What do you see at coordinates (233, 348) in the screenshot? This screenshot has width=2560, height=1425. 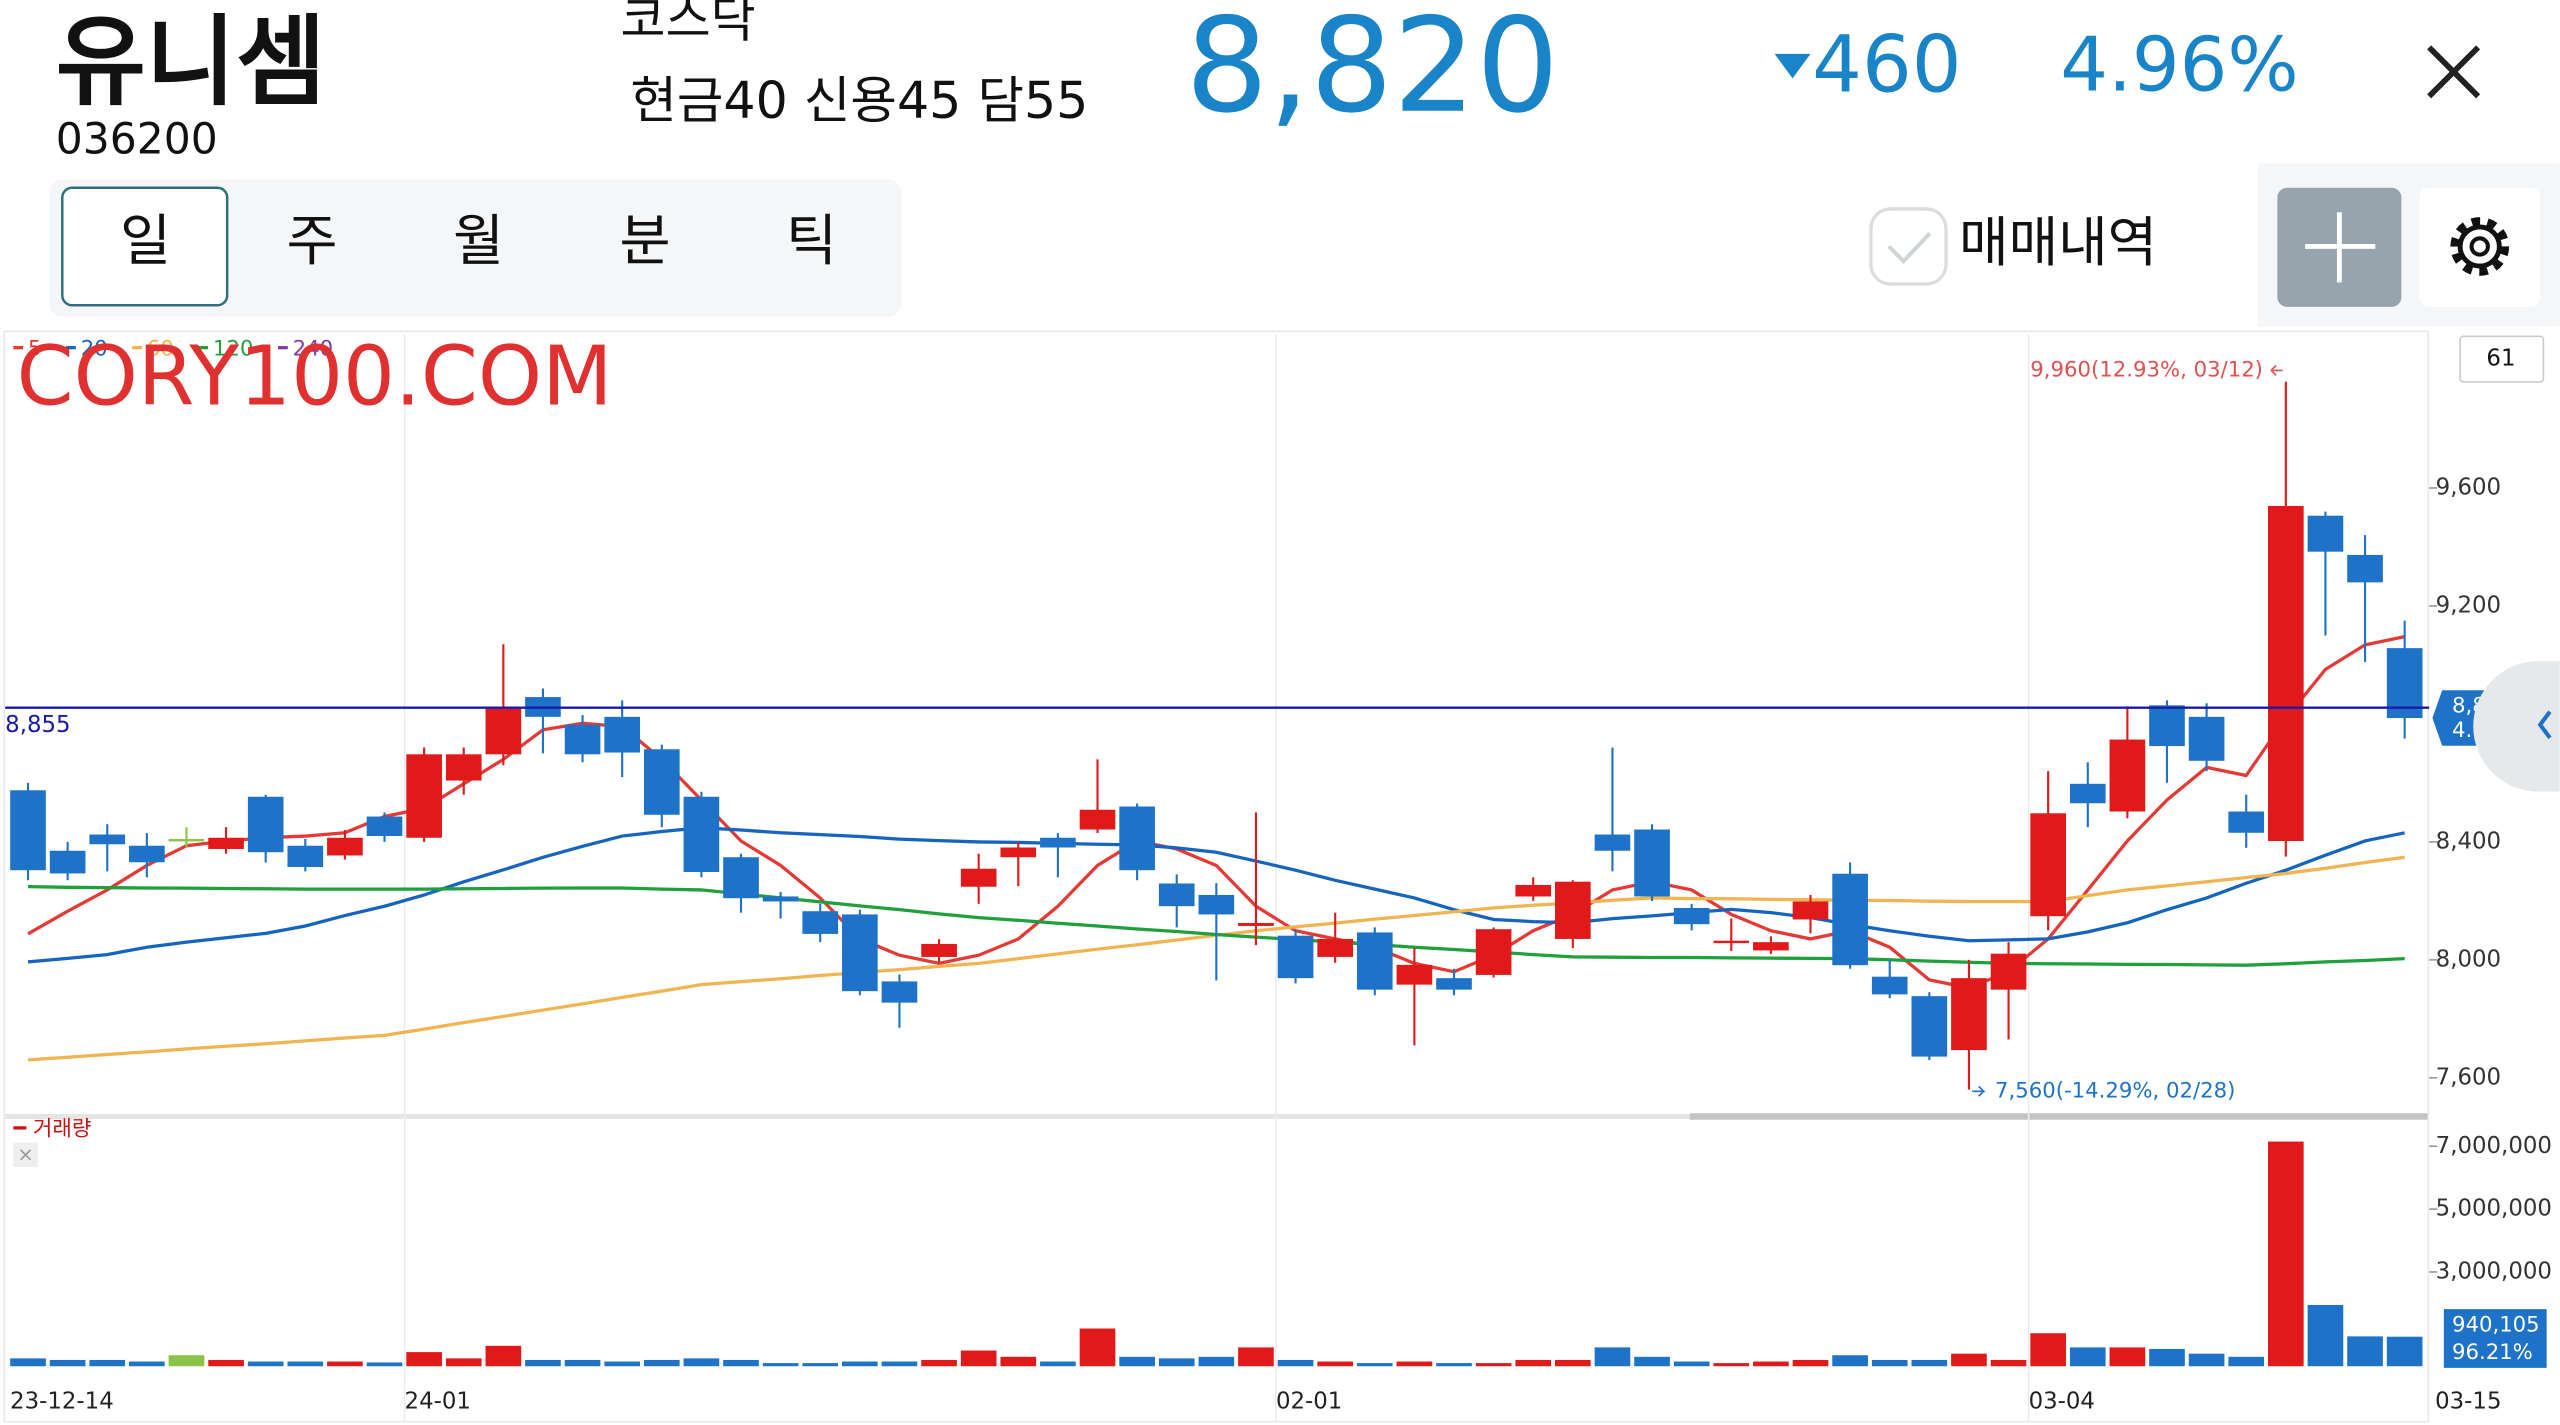 I see `legend-label: 120` at bounding box center [233, 348].